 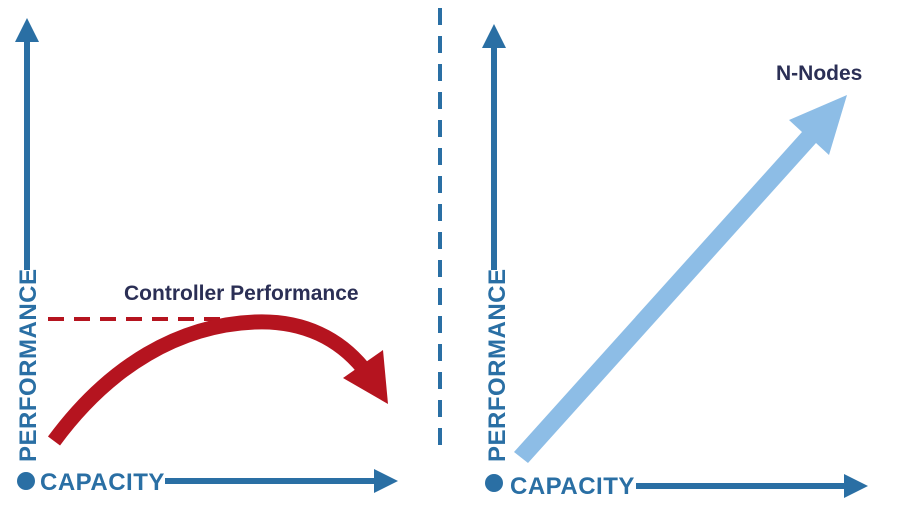 I want to click on n-nodes-label: N-Nodes, so click(x=819, y=73).